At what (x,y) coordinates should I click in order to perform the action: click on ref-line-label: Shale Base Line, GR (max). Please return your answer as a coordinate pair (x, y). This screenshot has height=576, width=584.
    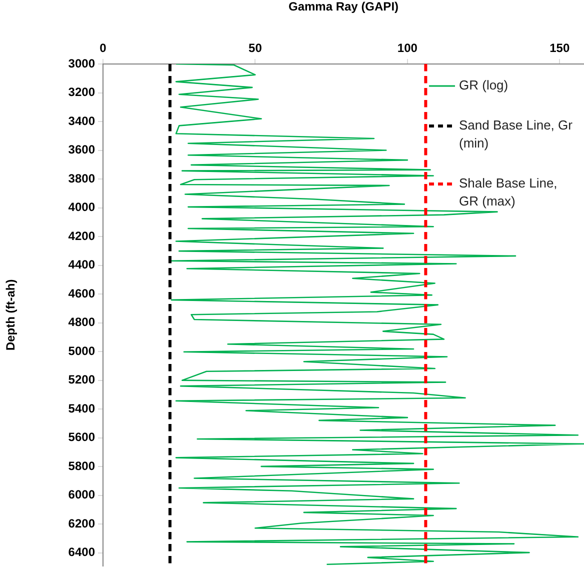
    Looking at the image, I should click on (508, 192).